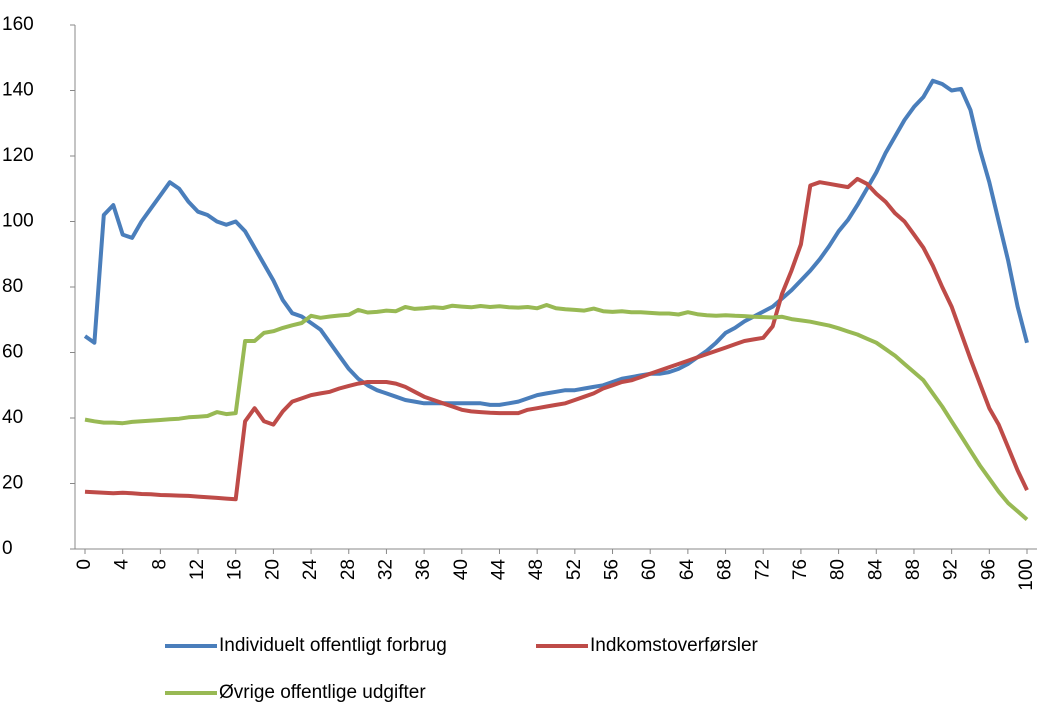 This screenshot has width=1040, height=706. Describe the element at coordinates (1026, 575) in the screenshot. I see `x-tick-label: 100` at that location.